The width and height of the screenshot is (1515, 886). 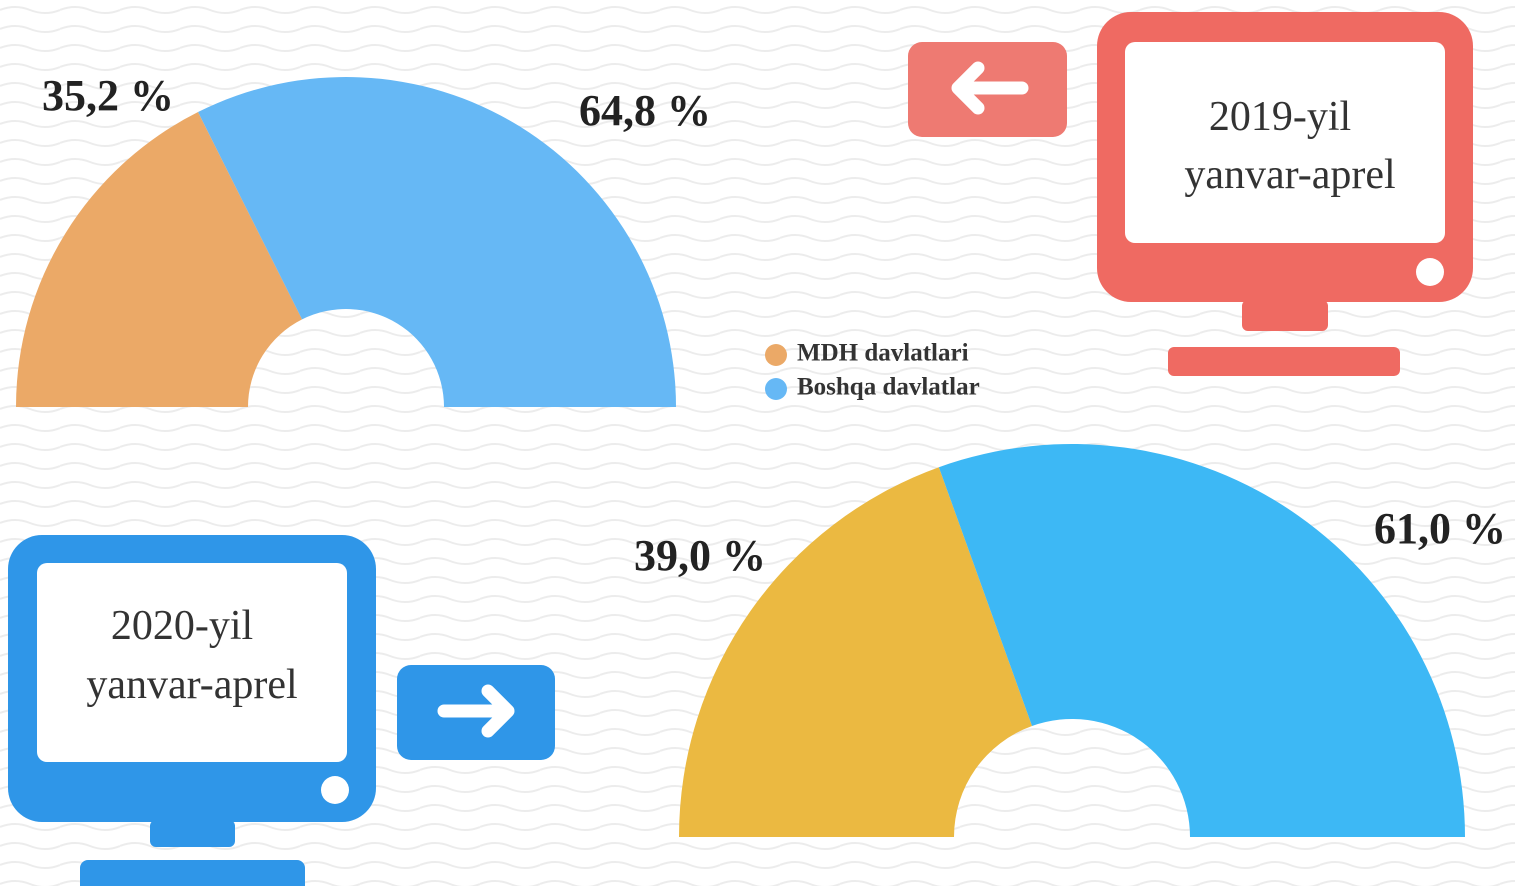 I want to click on chart-title: 2020-yil, so click(x=182, y=626).